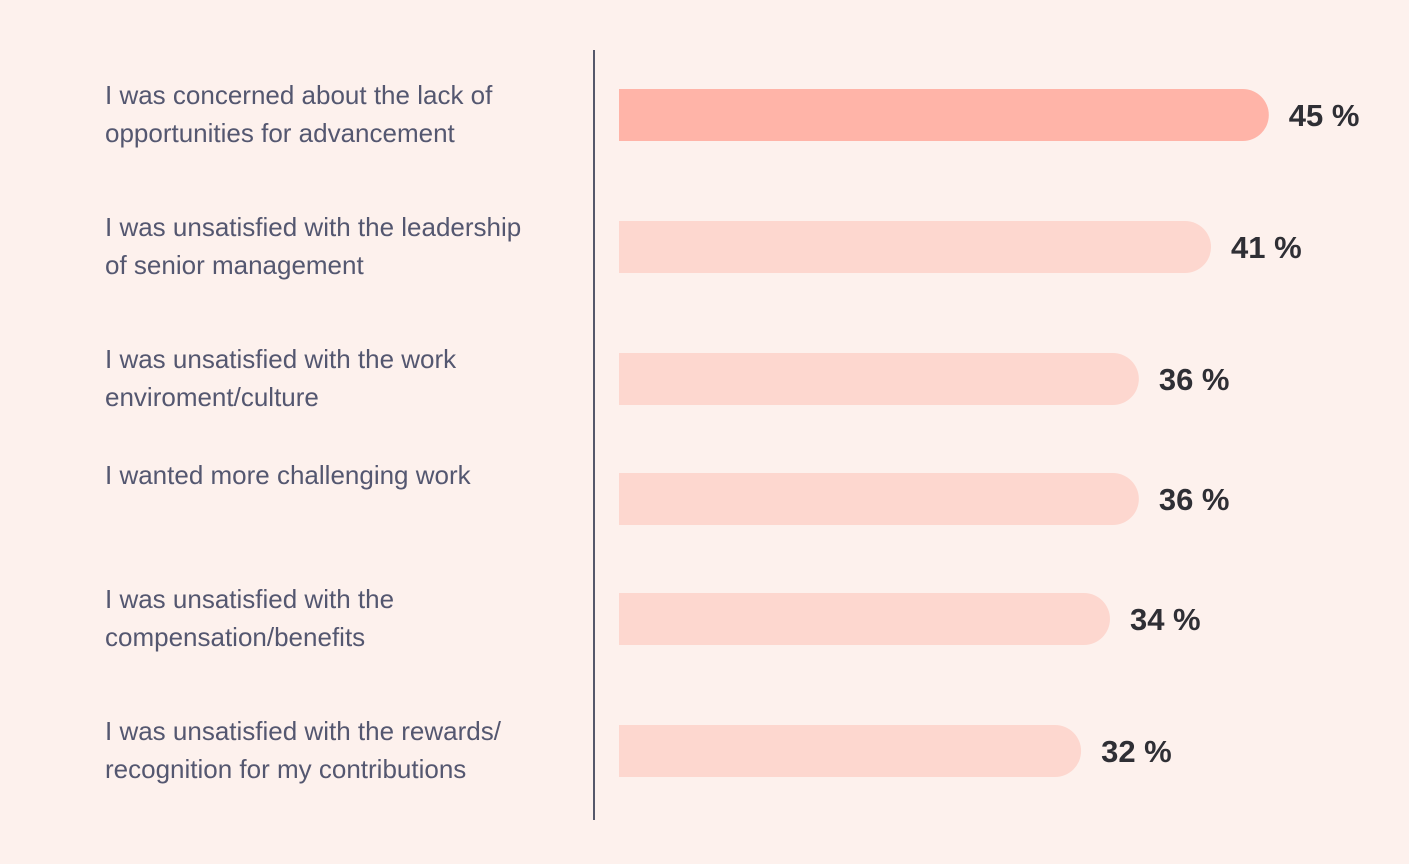  Describe the element at coordinates (1194, 379) in the screenshot. I see `value-label-3: 36 %` at that location.